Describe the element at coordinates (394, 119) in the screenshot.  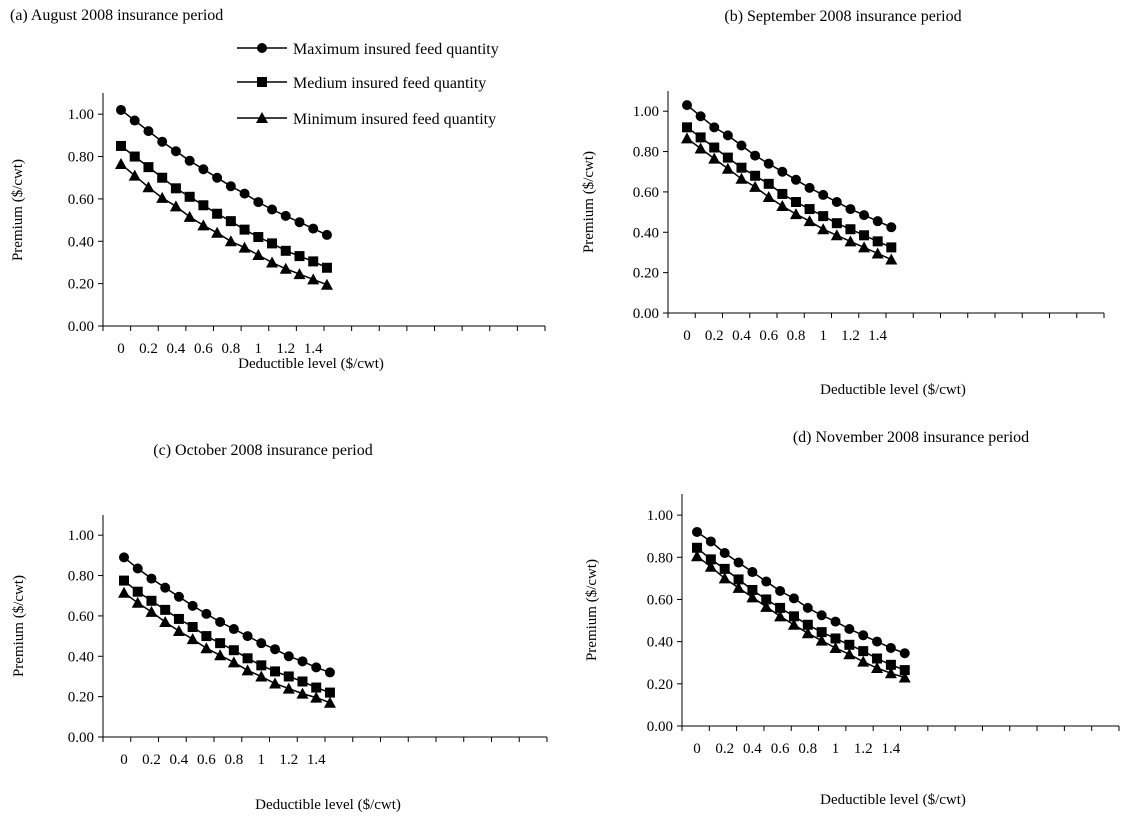
I see `legend-label: Minimum insured feed quantity` at that location.